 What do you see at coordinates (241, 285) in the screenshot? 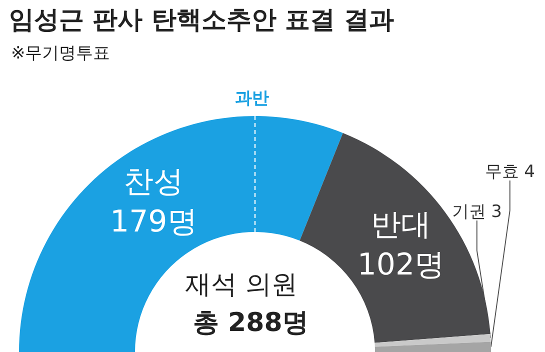
I see `text: 재석 의원` at bounding box center [241, 285].